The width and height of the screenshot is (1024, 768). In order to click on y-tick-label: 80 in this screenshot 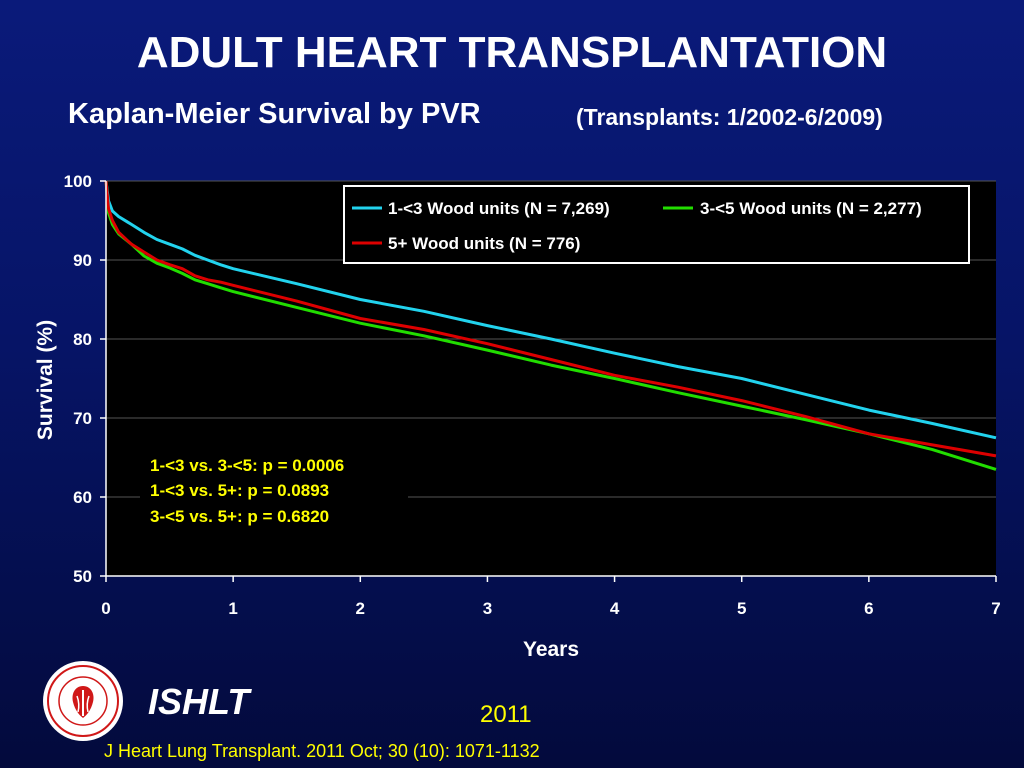, I will do `click(82, 339)`.